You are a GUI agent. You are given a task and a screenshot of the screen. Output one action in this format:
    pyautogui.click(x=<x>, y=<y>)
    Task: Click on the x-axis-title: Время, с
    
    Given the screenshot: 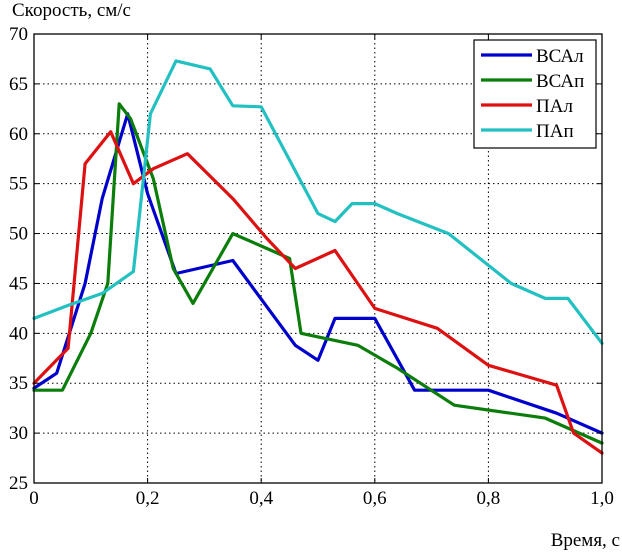 What is the action you would take?
    pyautogui.click(x=585, y=540)
    